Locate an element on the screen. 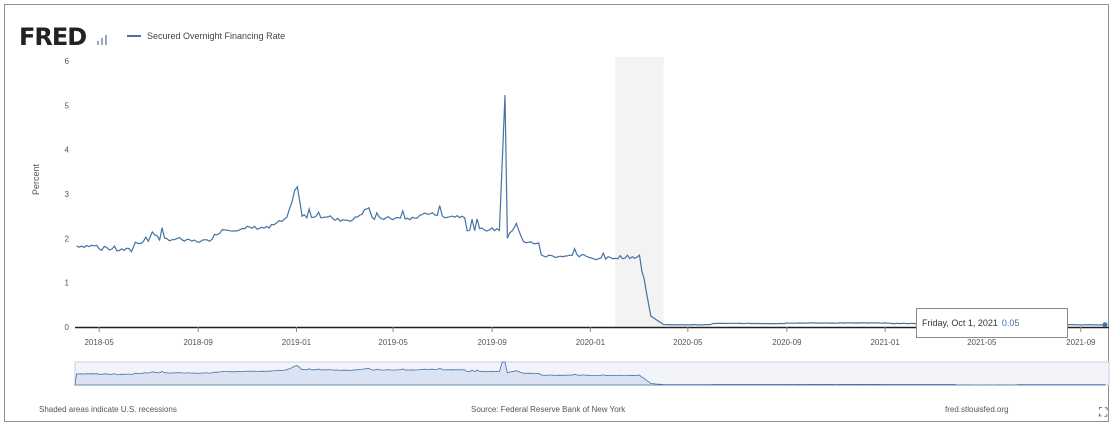 Image resolution: width=1113 pixels, height=428 pixels. fred-url: fred.stlouisfed.org is located at coordinates (977, 409).